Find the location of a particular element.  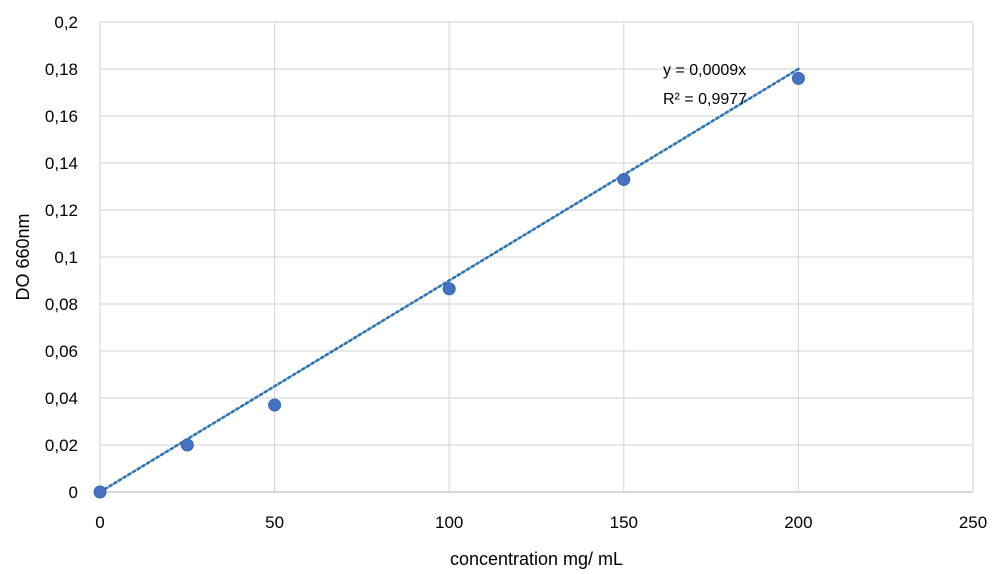

y-tick-label: 0,06 is located at coordinates (61, 351).